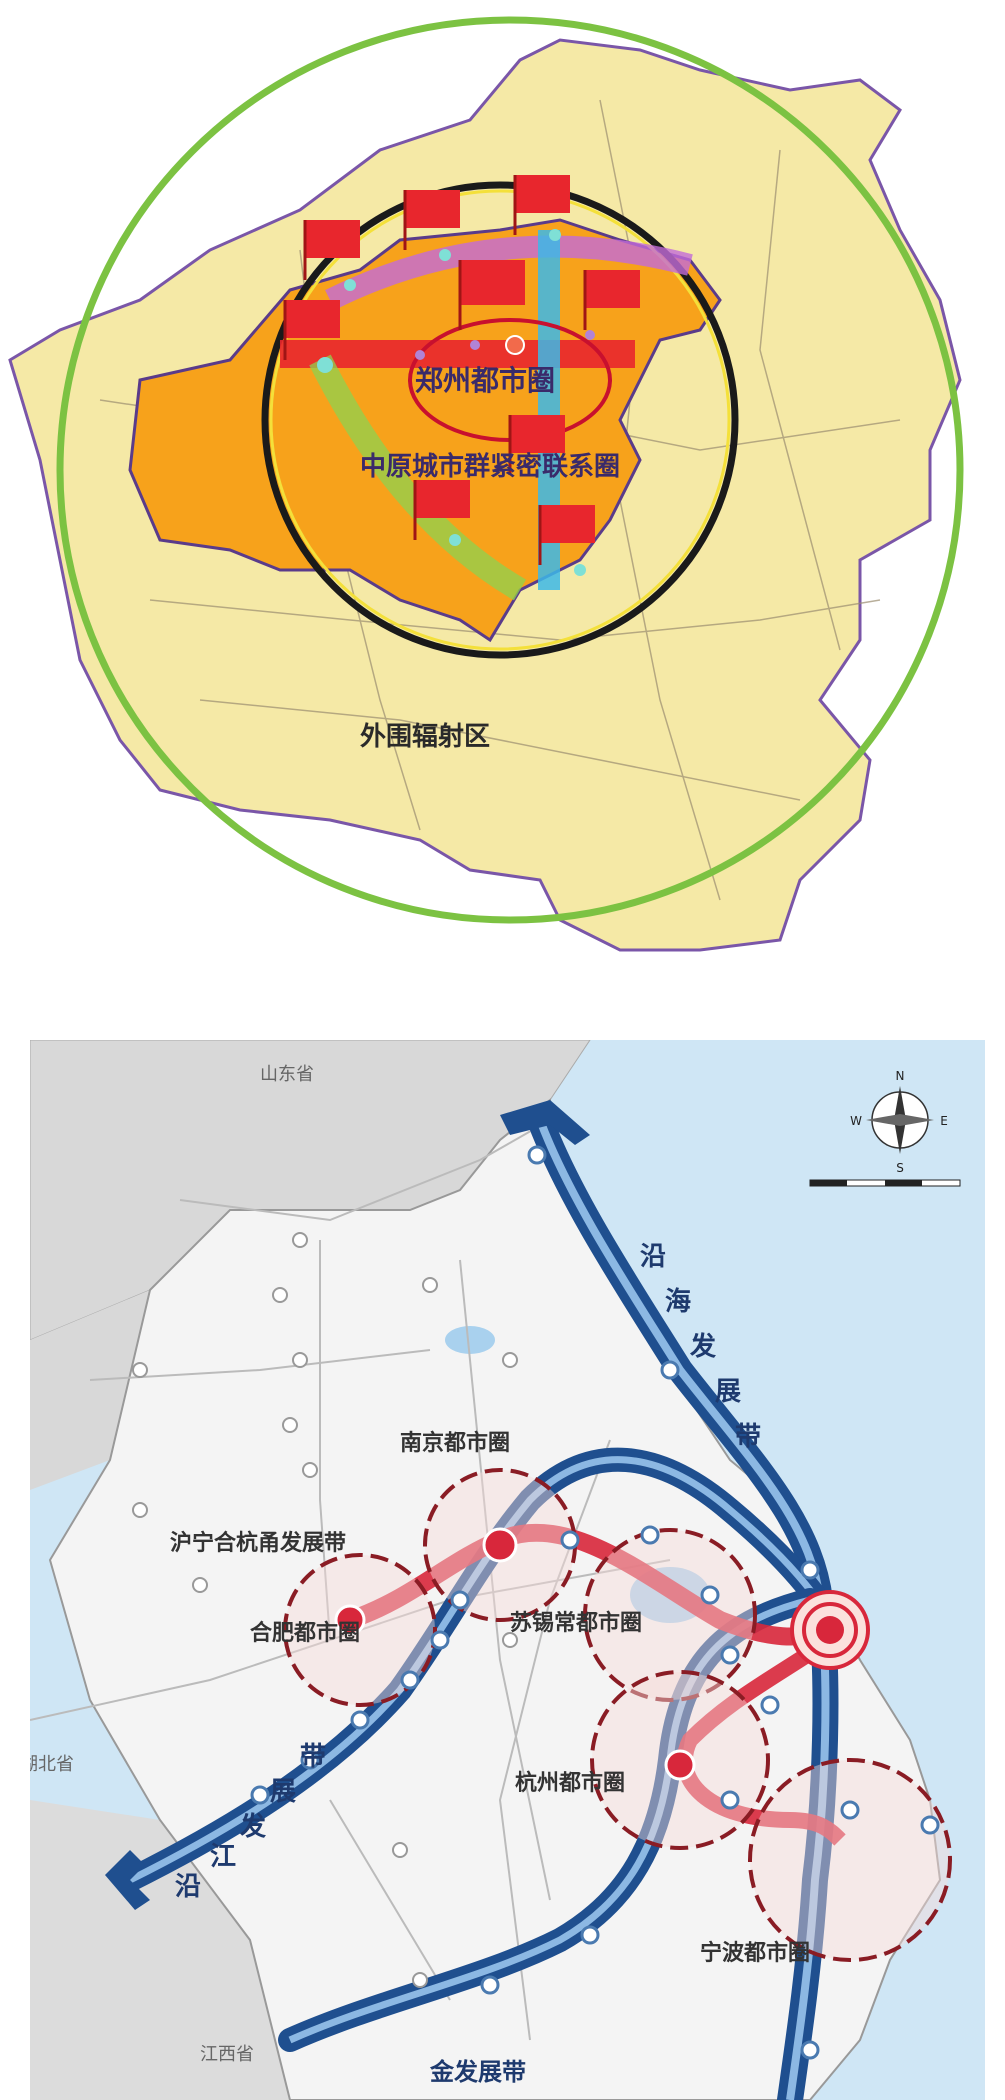 The width and height of the screenshot is (1005, 2100). I want to click on green-diagonal-band, so click(418, 477).